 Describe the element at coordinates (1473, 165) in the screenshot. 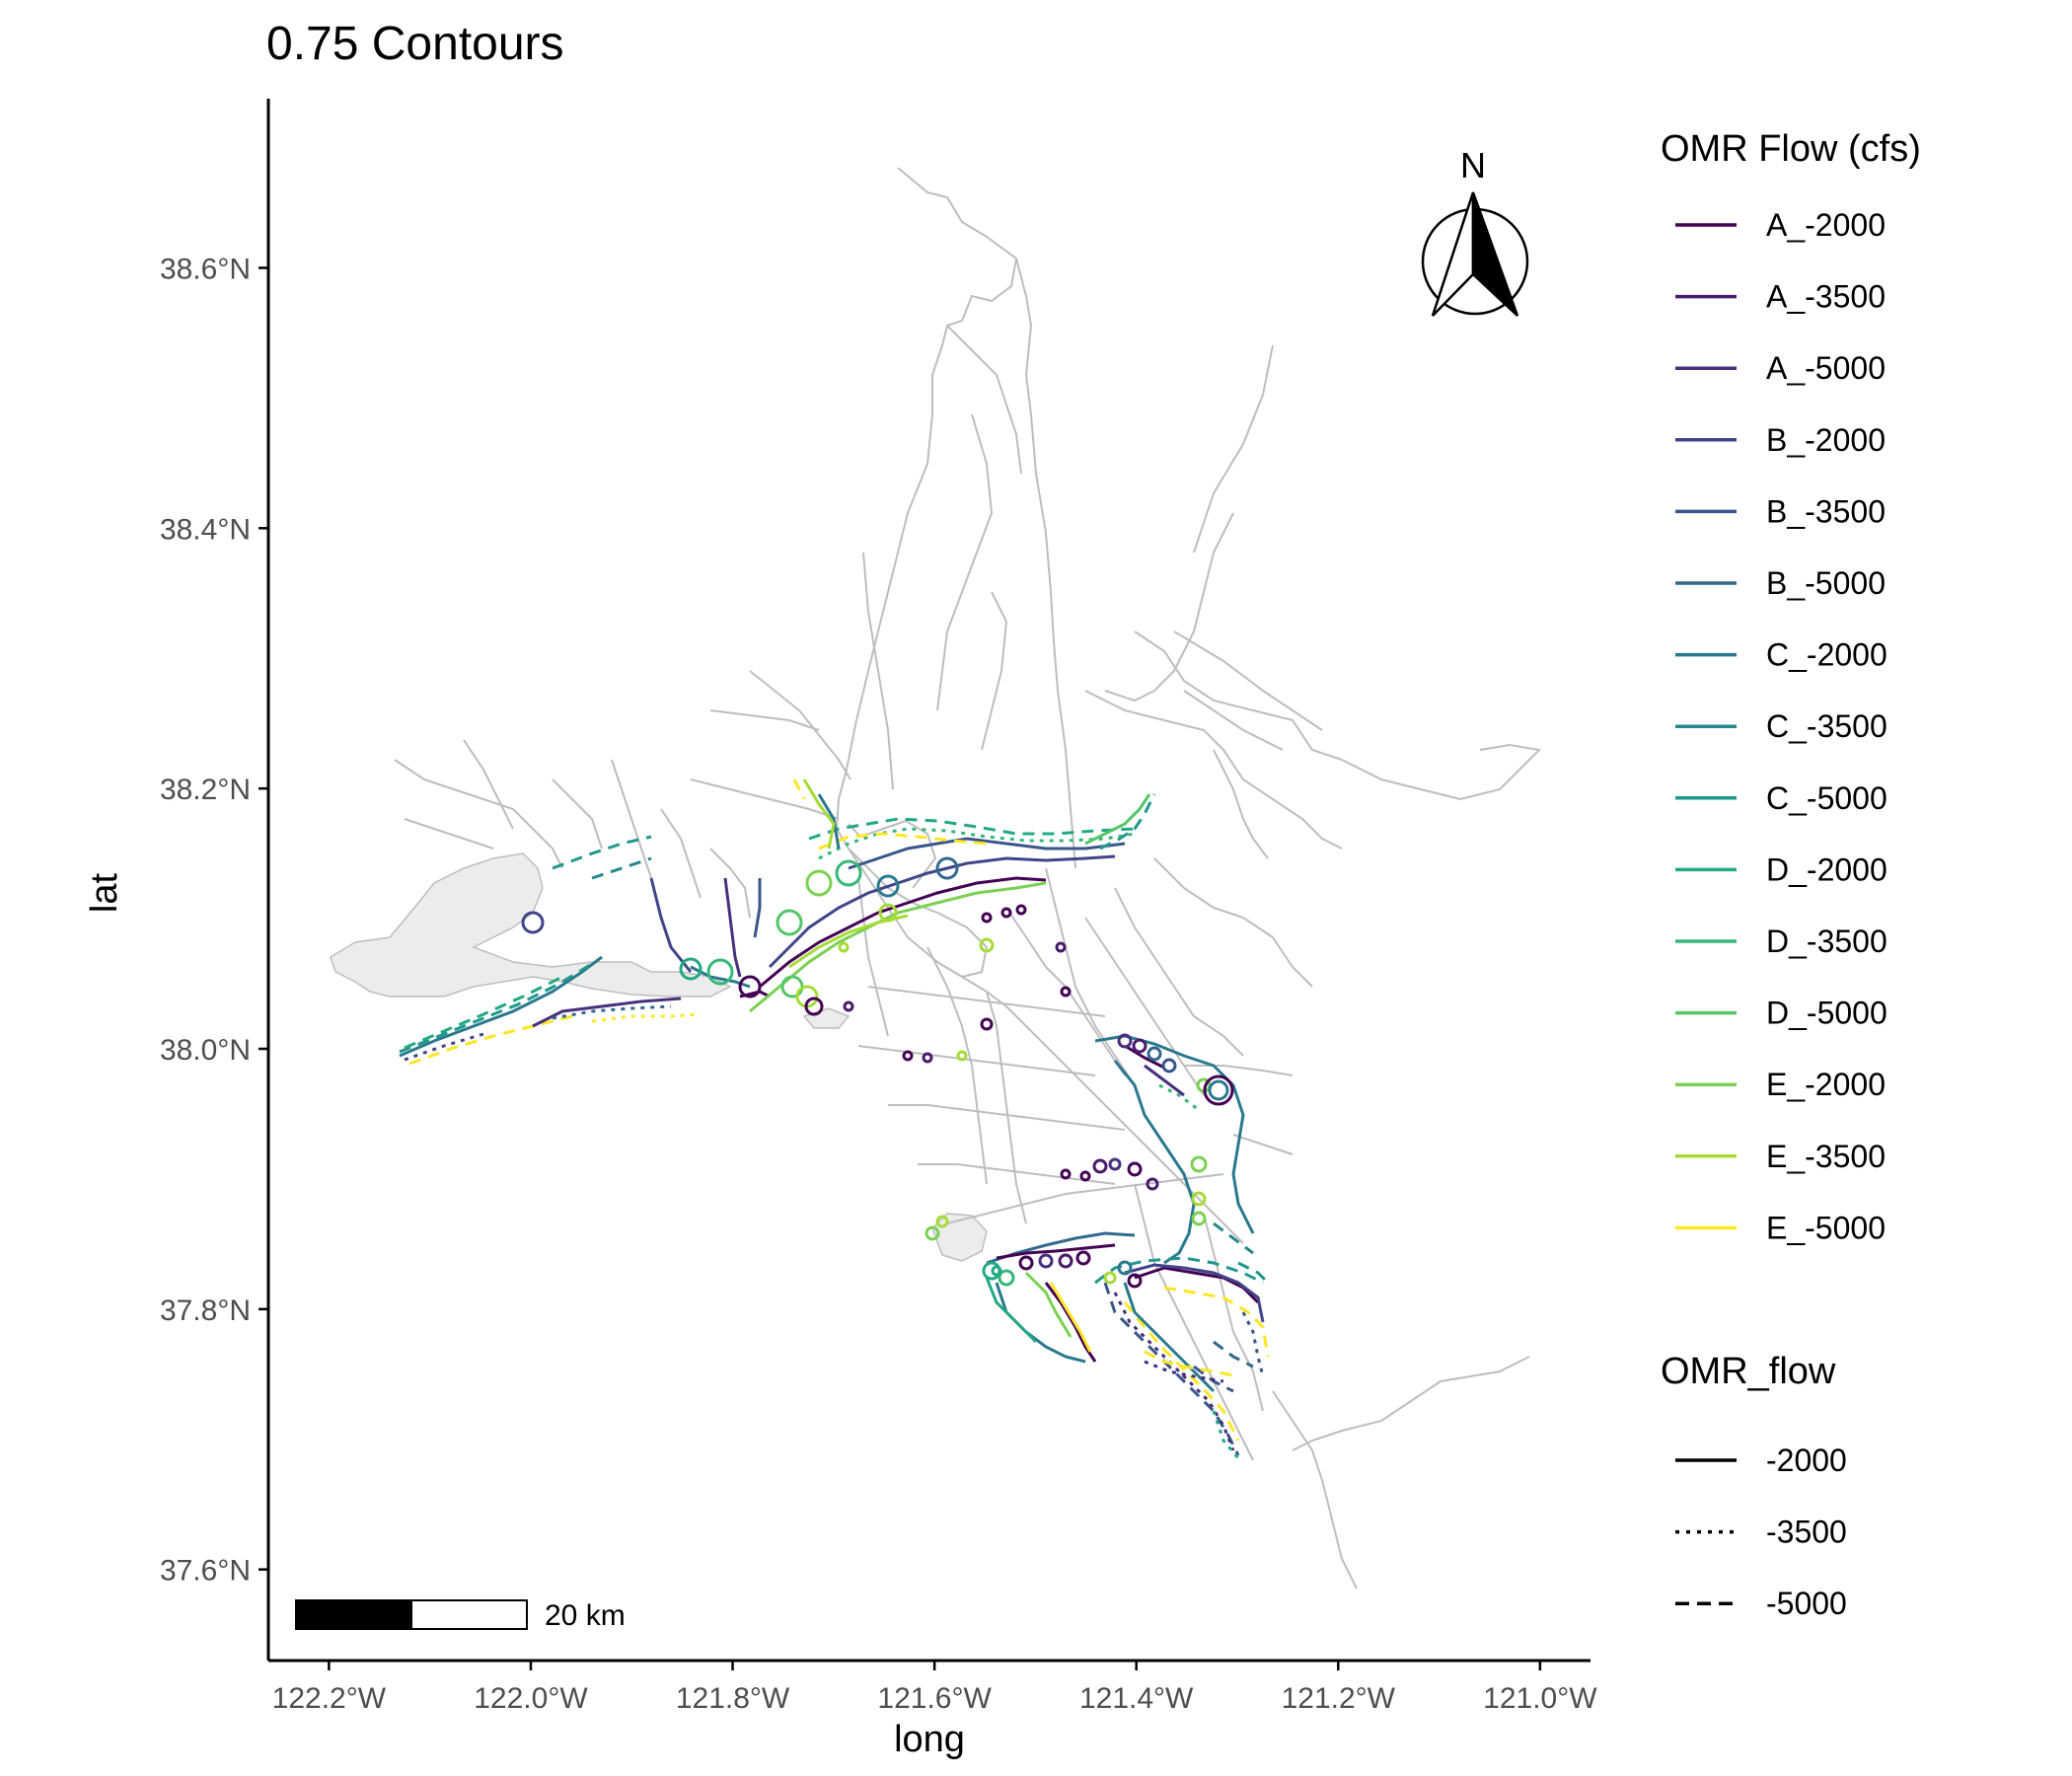

I see `north-label: N` at that location.